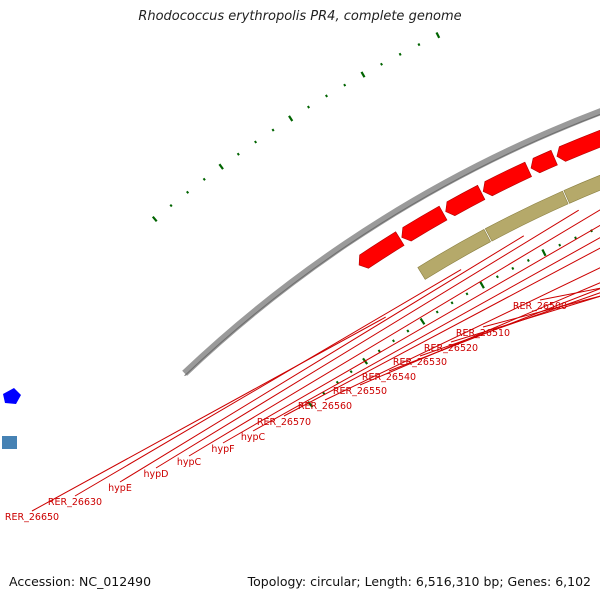 This screenshot has height=600, width=600. I want to click on gene-label: RER_26530, so click(420, 362).